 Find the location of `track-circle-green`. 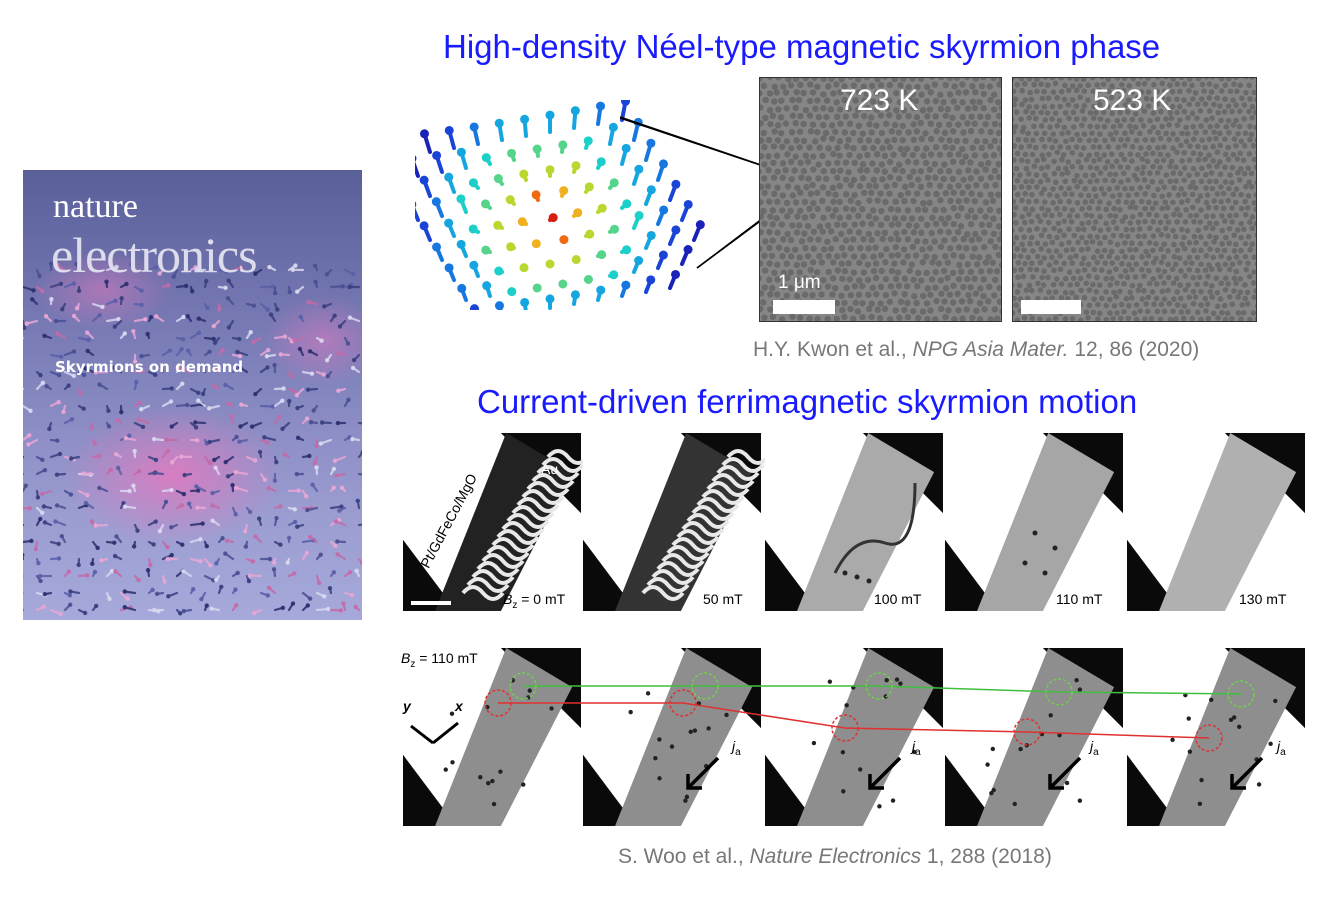

track-circle-green is located at coordinates (879, 686).